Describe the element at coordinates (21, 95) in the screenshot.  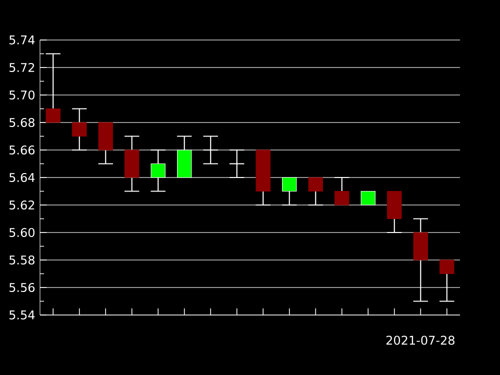
I see `y-tick-label: 5.70` at that location.